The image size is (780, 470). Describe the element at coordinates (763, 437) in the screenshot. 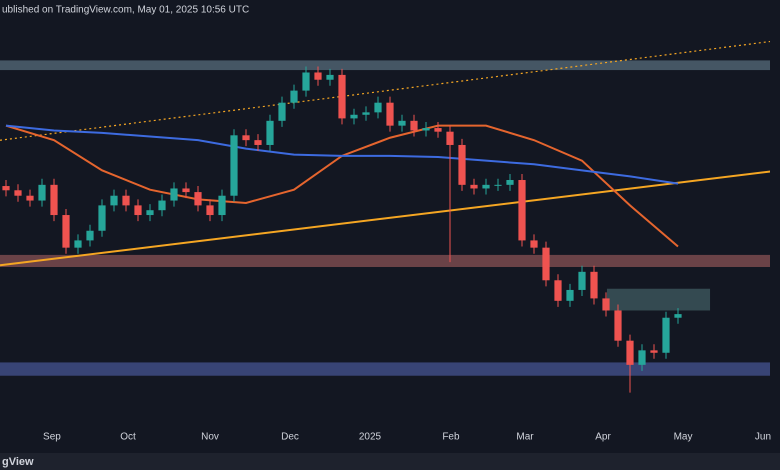

I see `x-tick-label: Jun` at that location.